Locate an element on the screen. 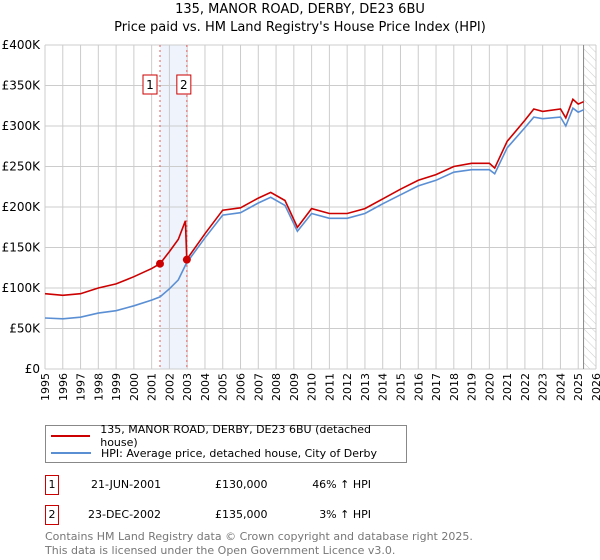 The image size is (600, 560). x-tick-label: 2023 is located at coordinates (543, 387).